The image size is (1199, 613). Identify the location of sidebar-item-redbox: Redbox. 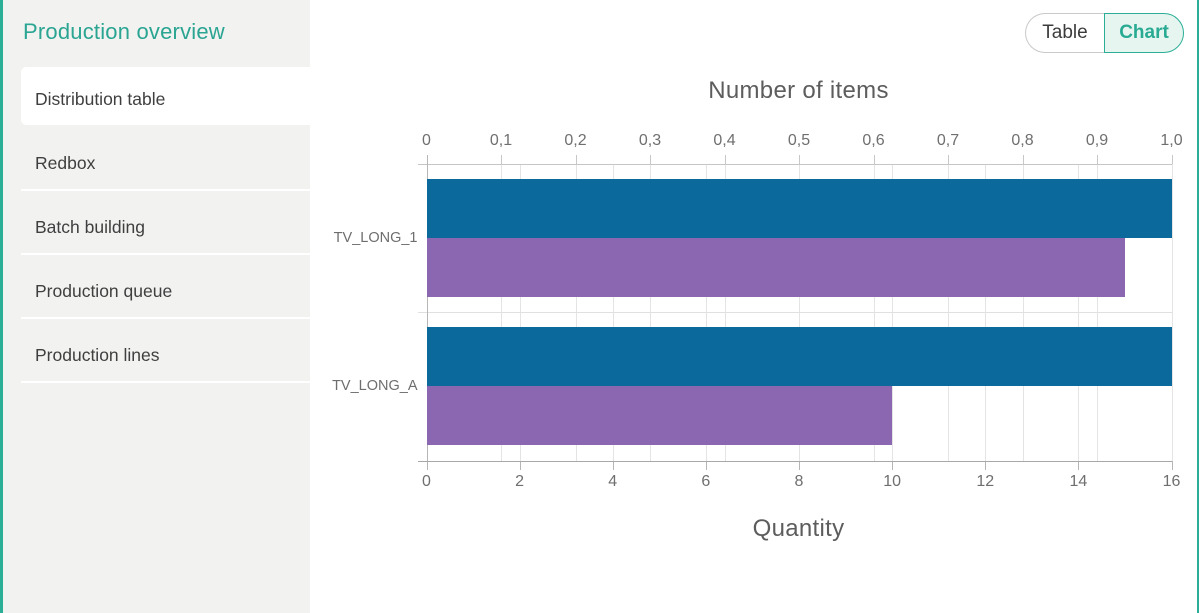
(165, 159).